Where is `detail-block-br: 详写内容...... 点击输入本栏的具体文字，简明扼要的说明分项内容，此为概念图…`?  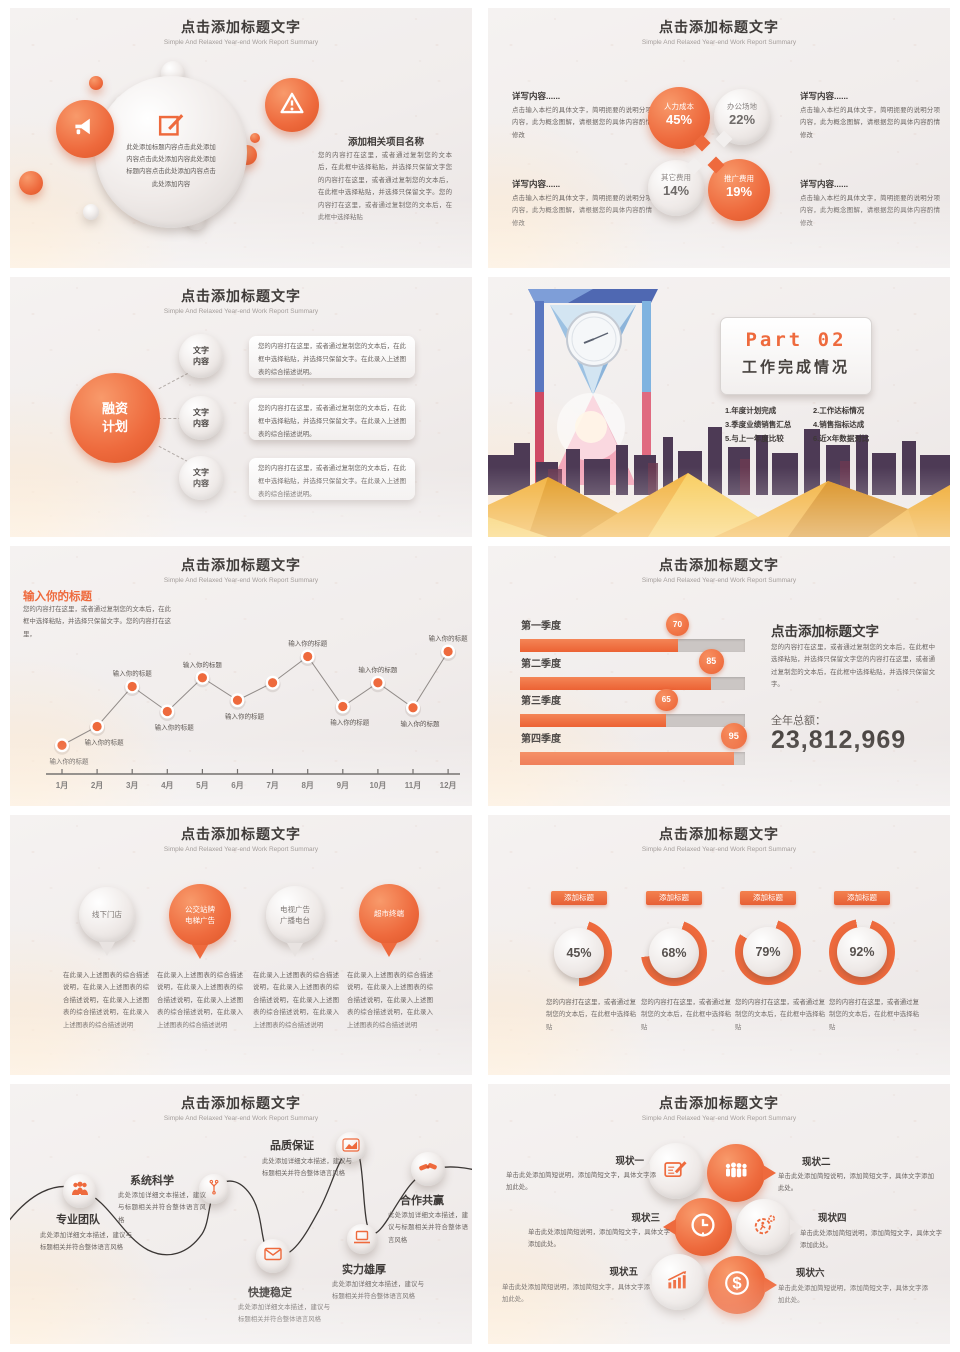 detail-block-br: 详写内容...... 点击输入本栏的具体文字，简明扼要的说明分项内容，此为概念图… is located at coordinates (870, 204).